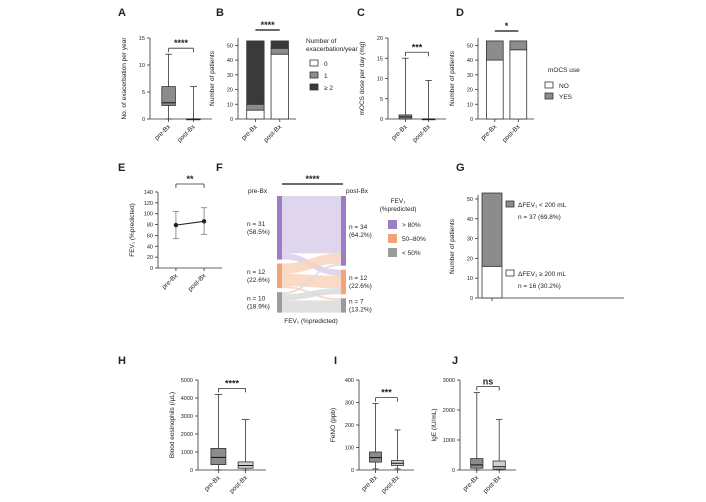  What do you see at coordinates (360, 286) in the screenshot?
I see `F-right-node-pct: (22.6%)` at bounding box center [360, 286].